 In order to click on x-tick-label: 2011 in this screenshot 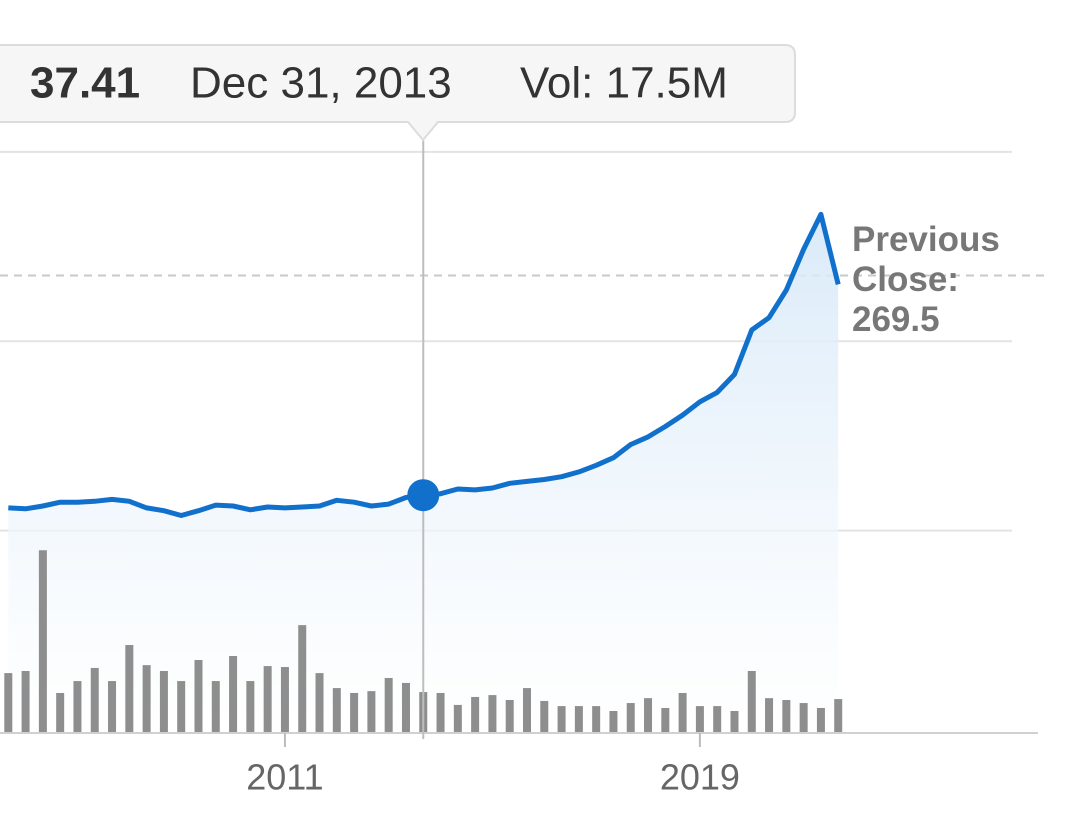, I will do `click(284, 777)`.